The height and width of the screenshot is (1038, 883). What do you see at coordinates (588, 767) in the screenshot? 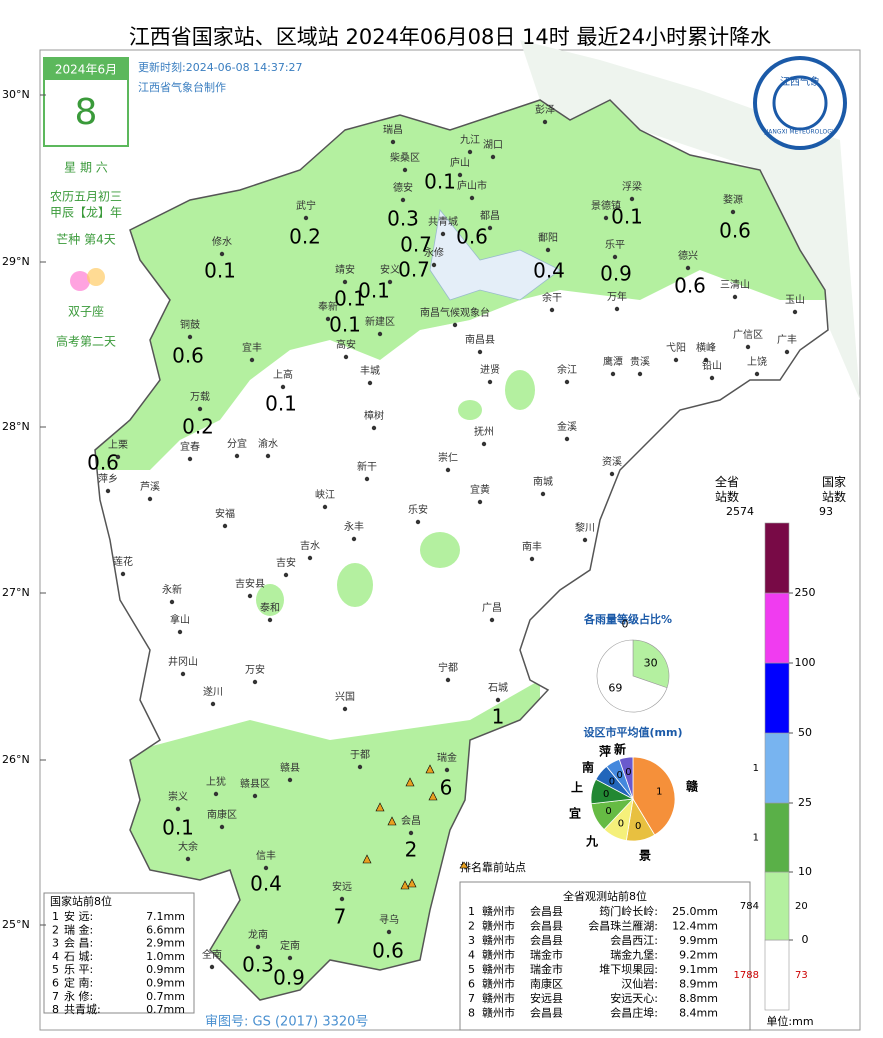
I see `pie-name: 南` at bounding box center [588, 767].